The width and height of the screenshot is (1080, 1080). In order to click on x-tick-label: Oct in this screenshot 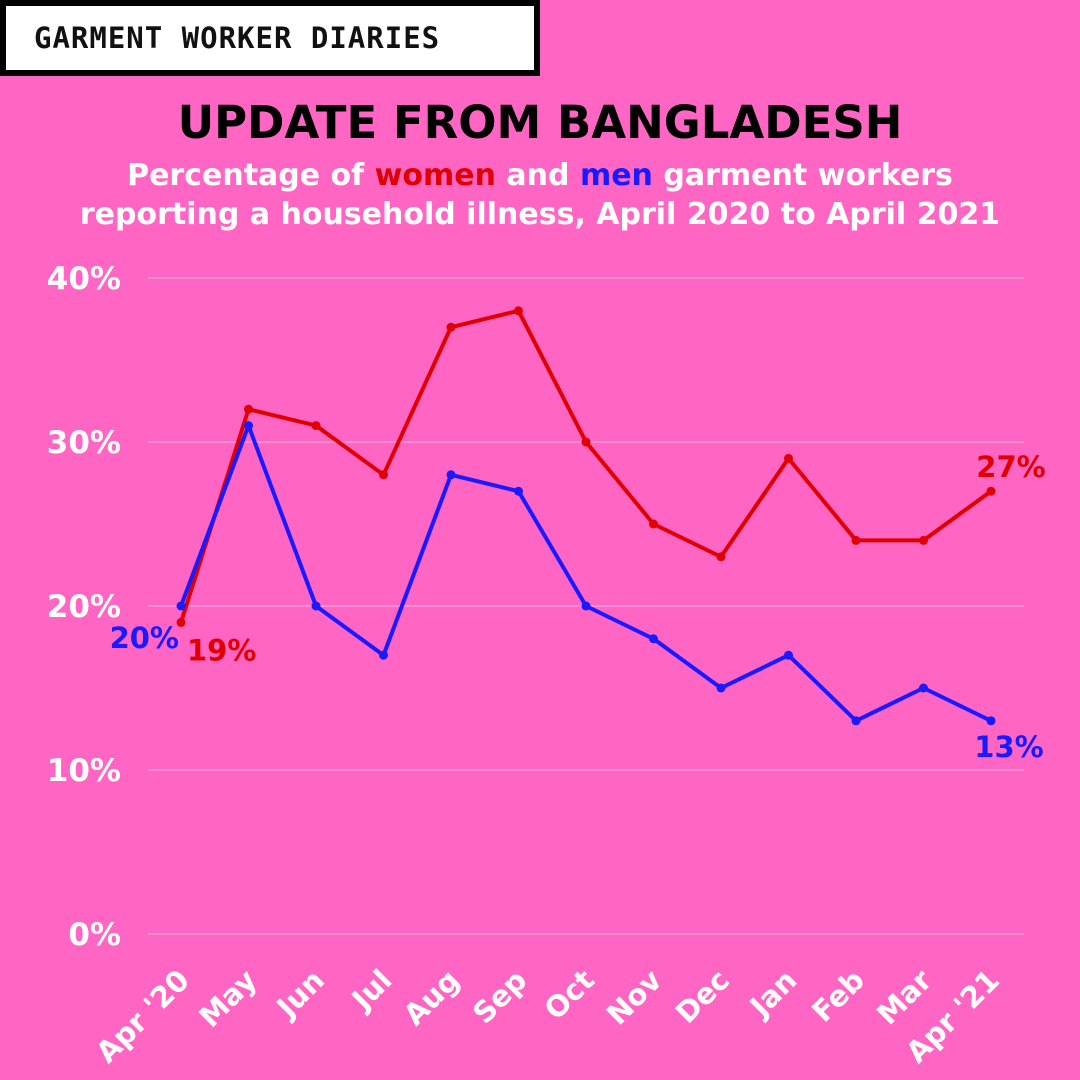, I will do `click(570, 995)`.